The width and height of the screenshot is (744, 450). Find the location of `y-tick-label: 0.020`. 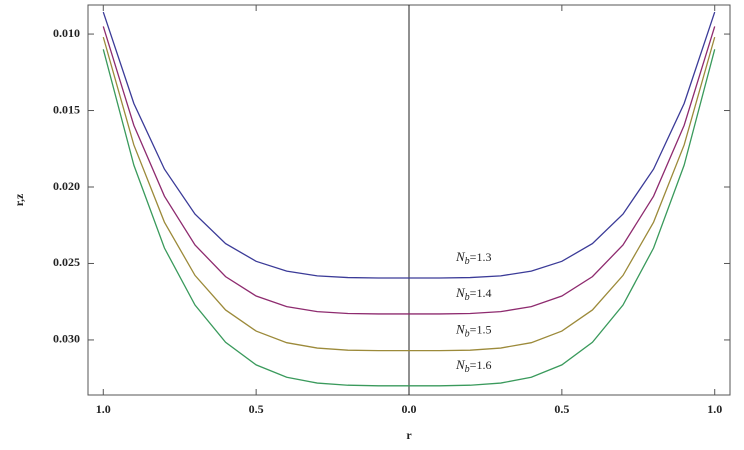

y-tick-label: 0.020 is located at coordinates (66, 186).